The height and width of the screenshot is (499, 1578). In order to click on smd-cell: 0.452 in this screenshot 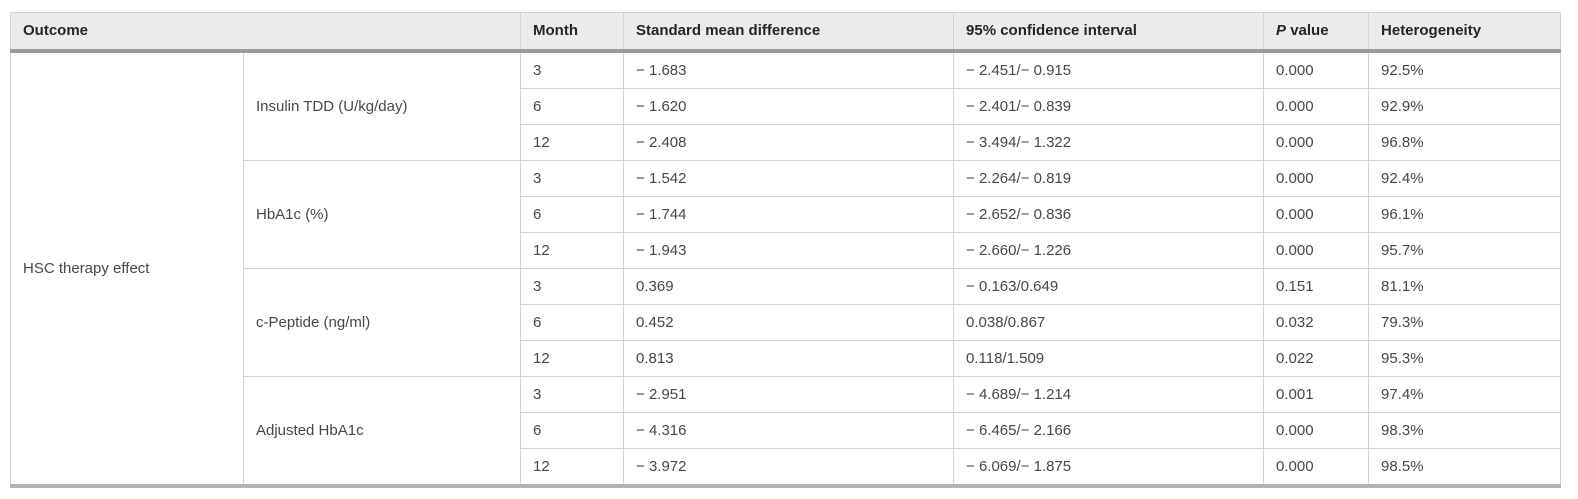, I will do `click(789, 322)`.